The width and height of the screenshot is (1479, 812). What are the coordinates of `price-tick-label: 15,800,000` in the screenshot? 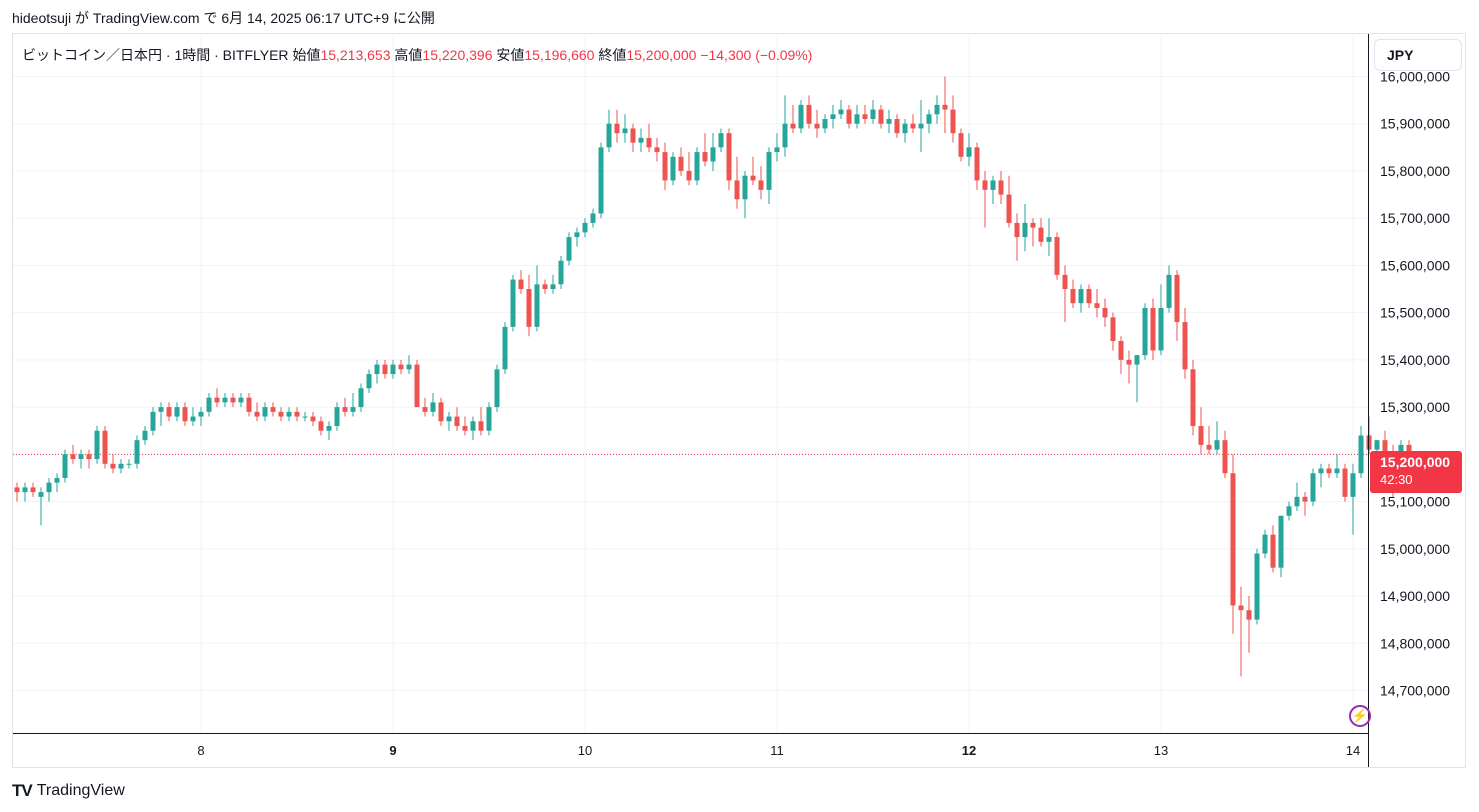 It's located at (1415, 171).